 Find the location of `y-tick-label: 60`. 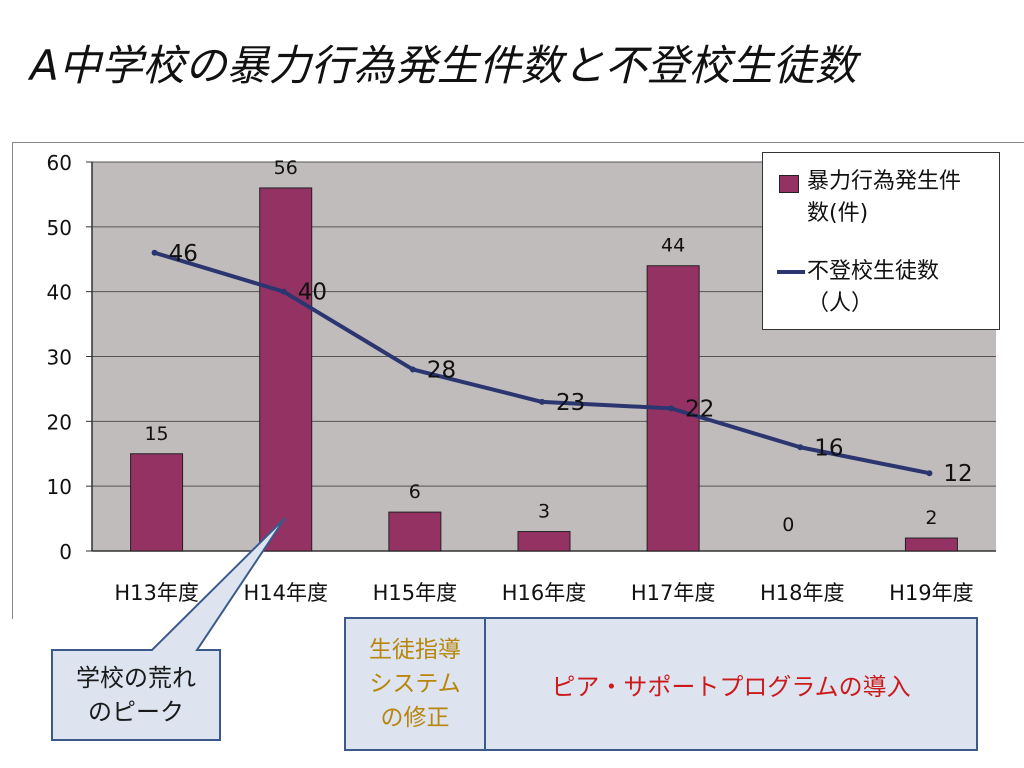

y-tick-label: 60 is located at coordinates (59, 163).